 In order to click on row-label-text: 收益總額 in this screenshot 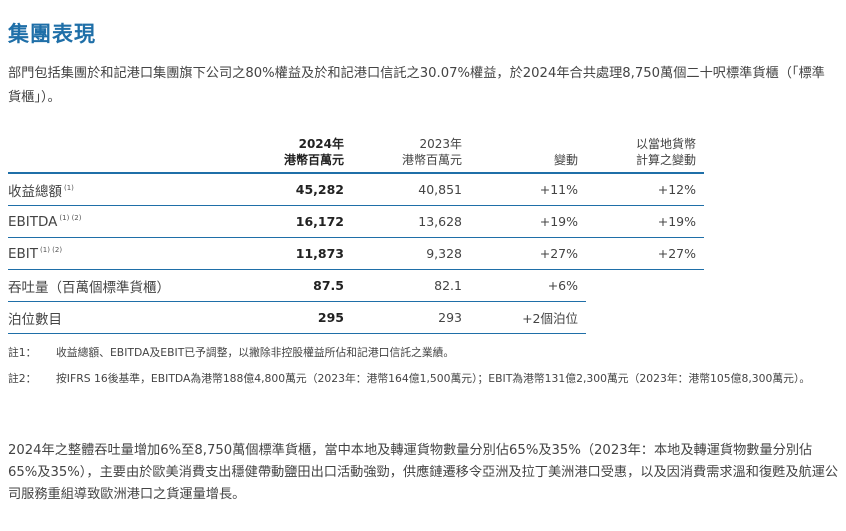, I will do `click(35, 191)`.